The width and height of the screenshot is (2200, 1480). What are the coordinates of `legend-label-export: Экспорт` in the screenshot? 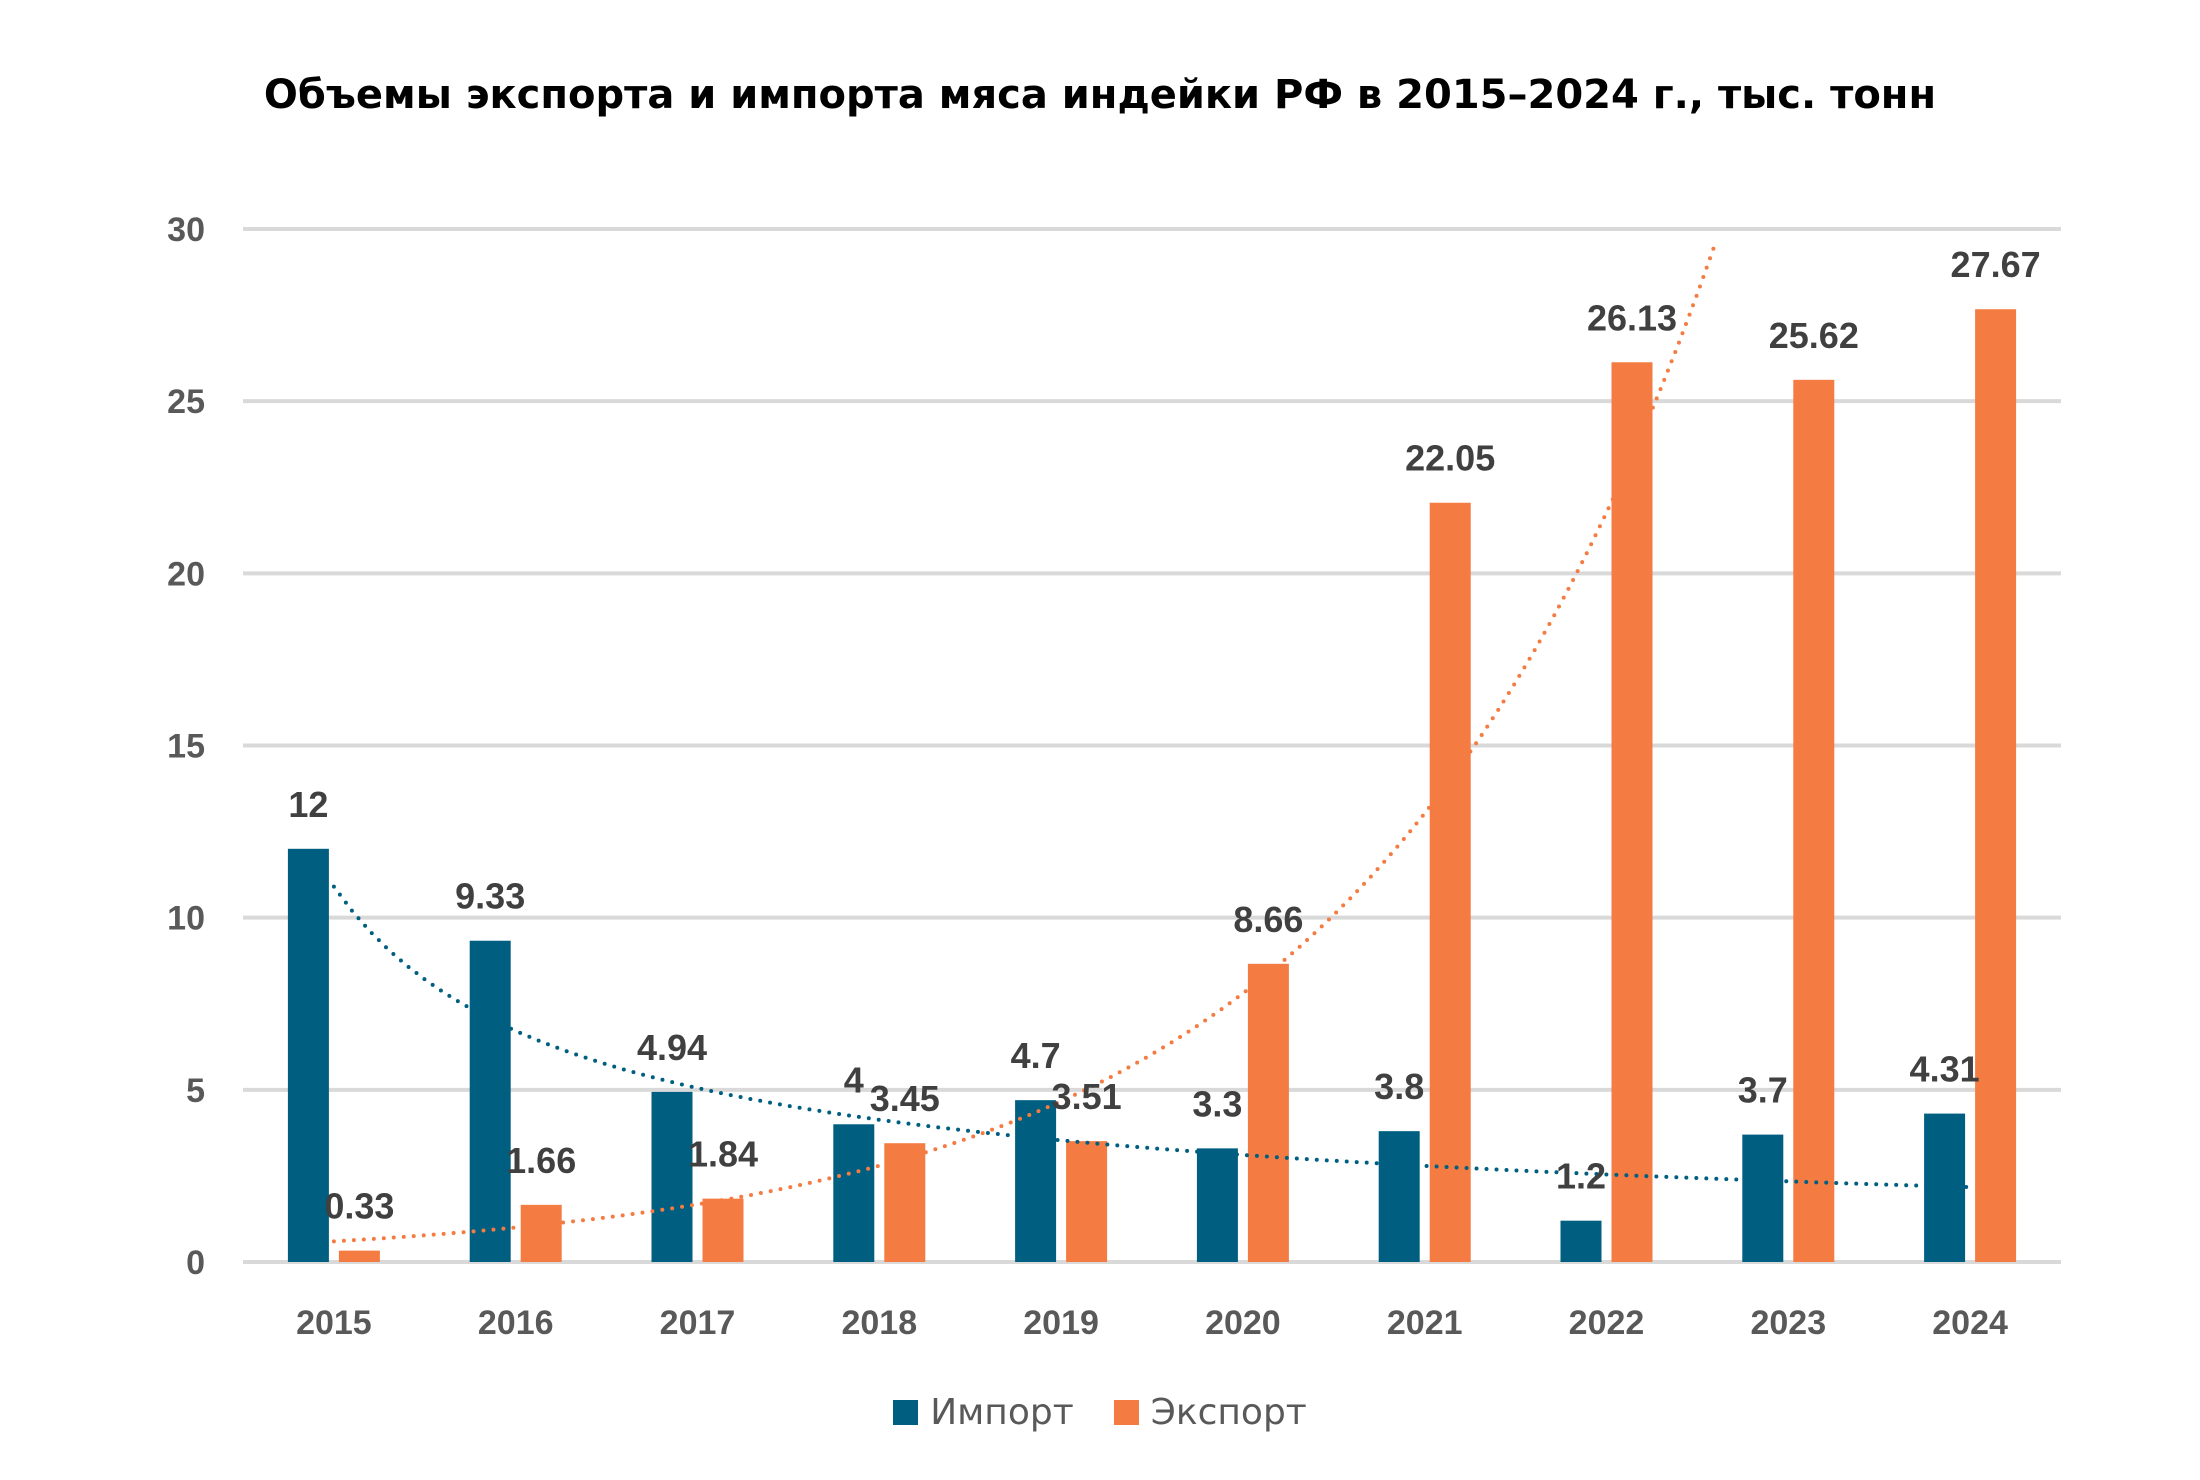 It's located at (1228, 1412).